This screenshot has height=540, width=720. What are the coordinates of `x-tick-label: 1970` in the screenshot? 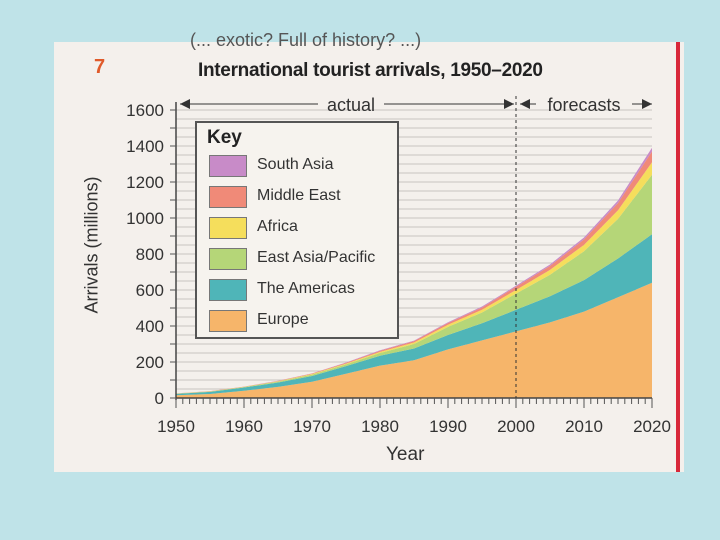 It's located at (312, 426).